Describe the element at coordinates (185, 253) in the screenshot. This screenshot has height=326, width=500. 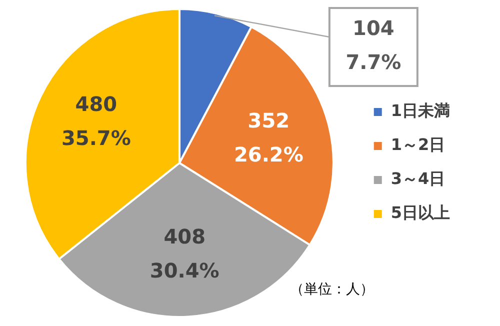
I see `data-label: 408 30.4%` at that location.